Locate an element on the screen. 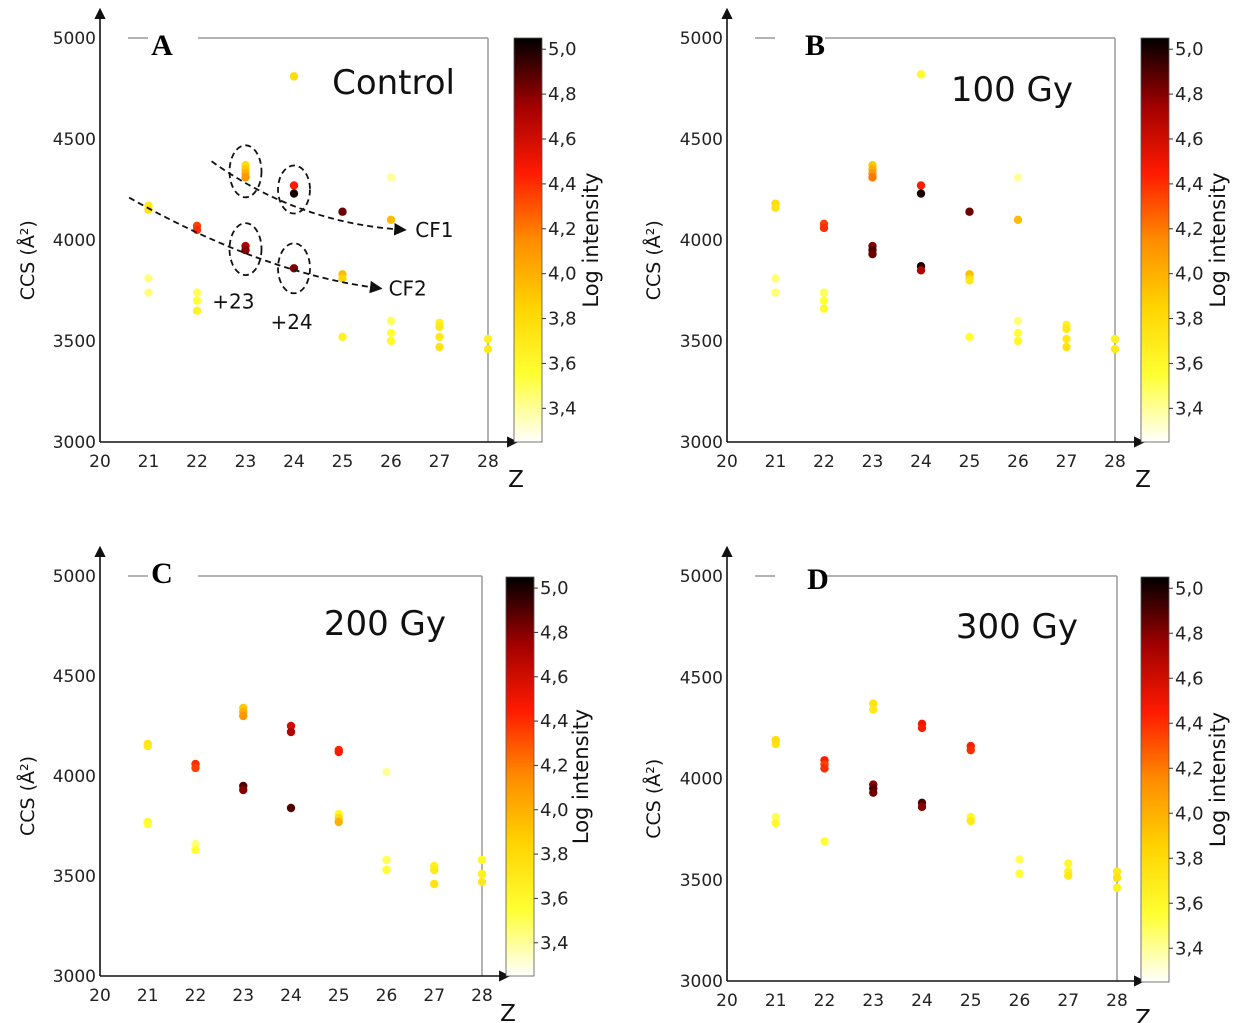 This screenshot has width=1233, height=1023. charge-23-label: +23 is located at coordinates (233, 302).